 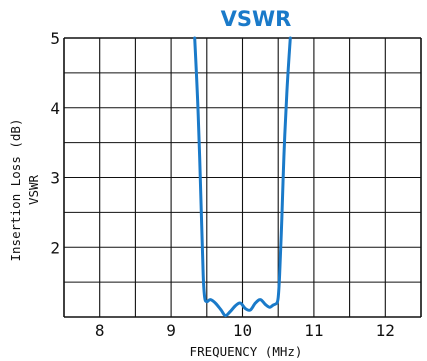 What do you see at coordinates (15, 190) in the screenshot?
I see `y-axis-label: Insertion Loss (dB)` at bounding box center [15, 190].